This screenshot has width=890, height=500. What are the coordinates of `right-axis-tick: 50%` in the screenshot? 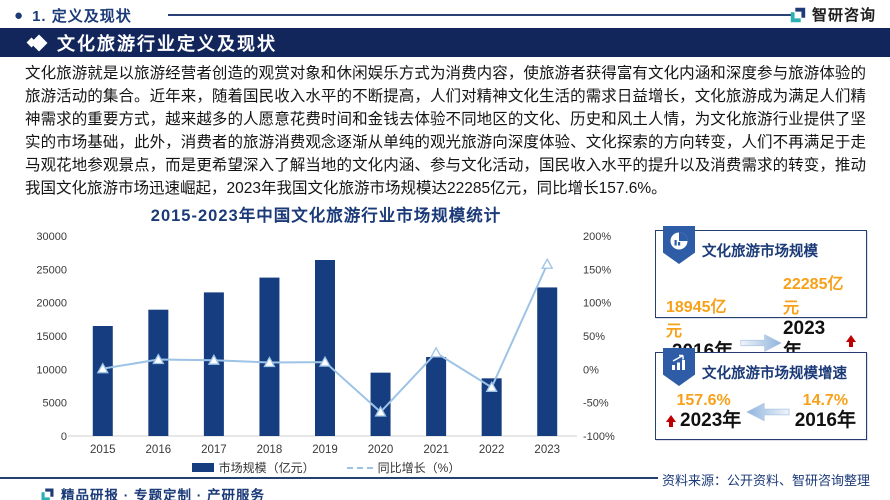 It's located at (594, 337).